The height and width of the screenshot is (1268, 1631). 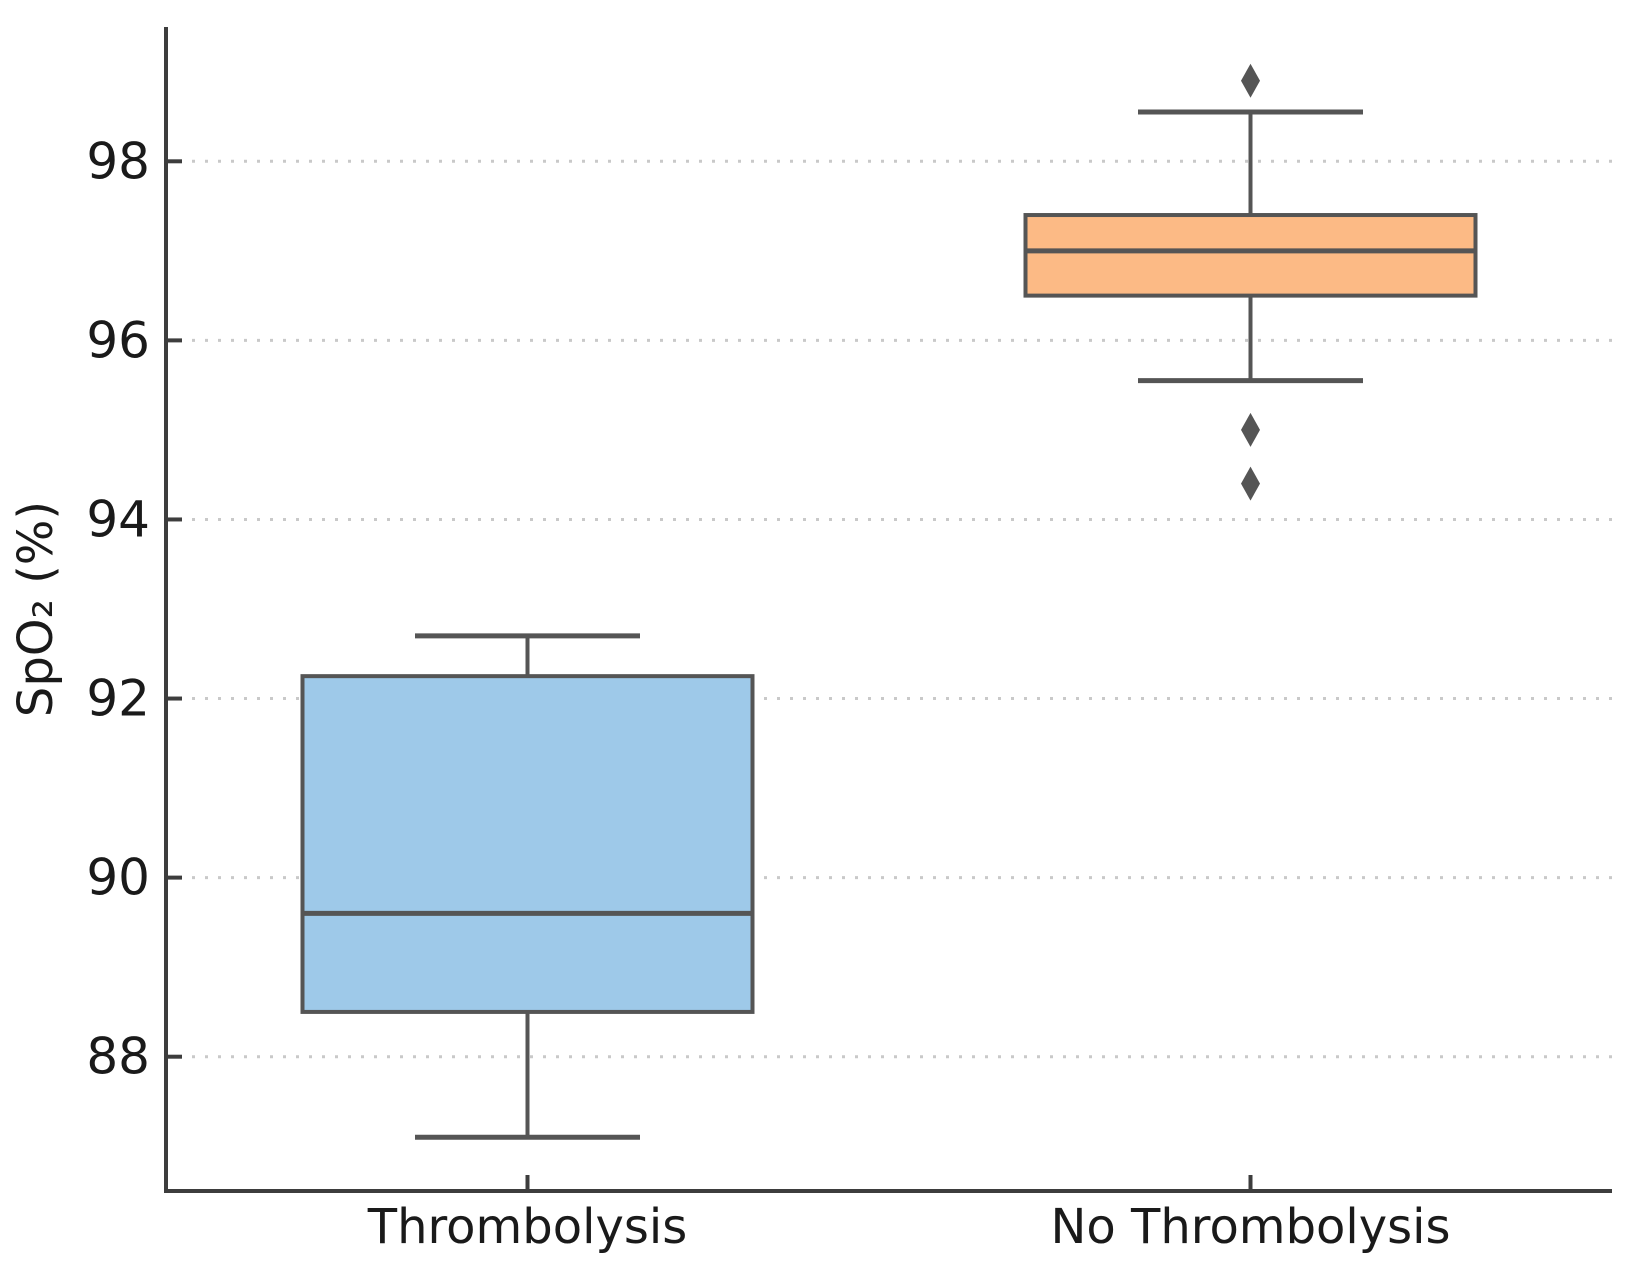 What do you see at coordinates (118, 519) in the screenshot?
I see `y-tick-label-94: 94` at bounding box center [118, 519].